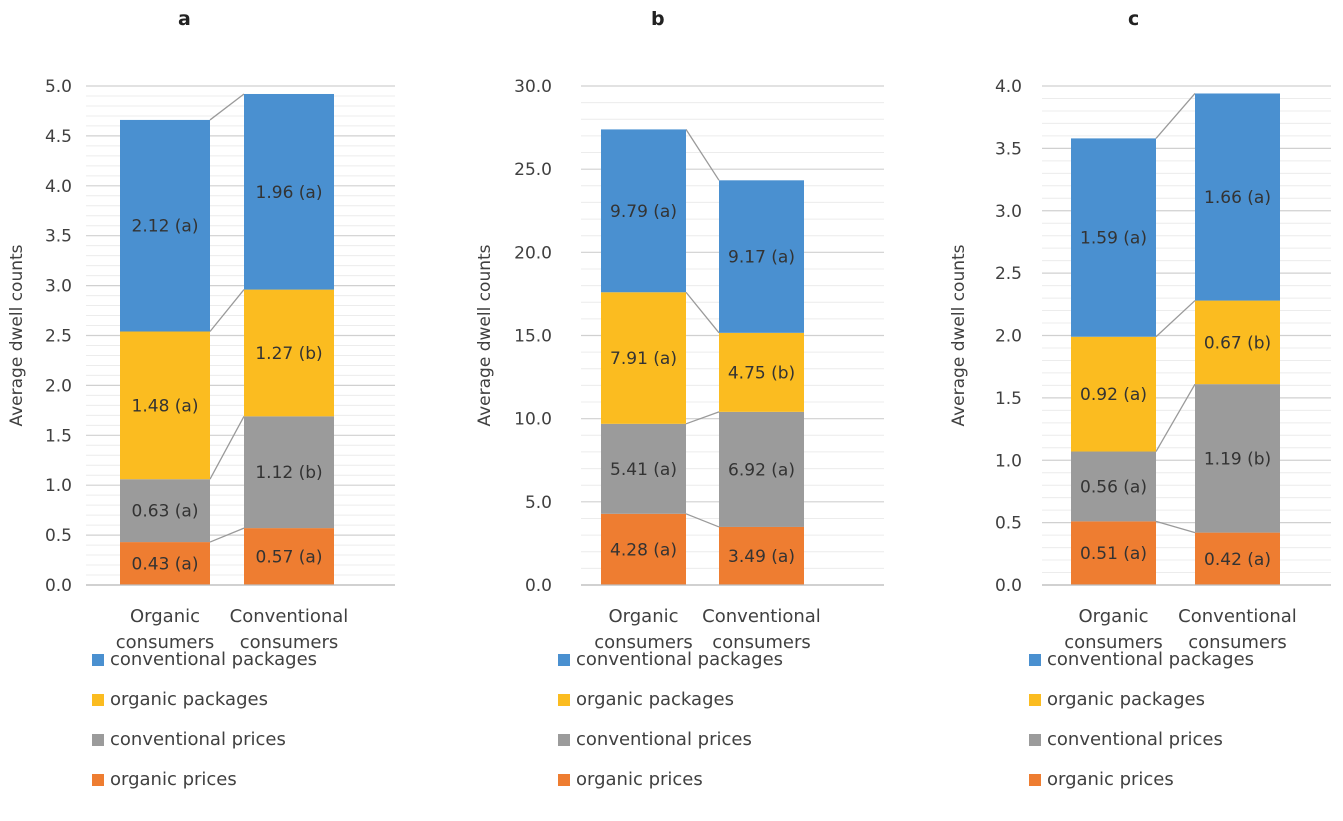 This screenshot has width=1343, height=821. What do you see at coordinates (533, 253) in the screenshot?
I see `y-tick-label: 20.0` at bounding box center [533, 253].